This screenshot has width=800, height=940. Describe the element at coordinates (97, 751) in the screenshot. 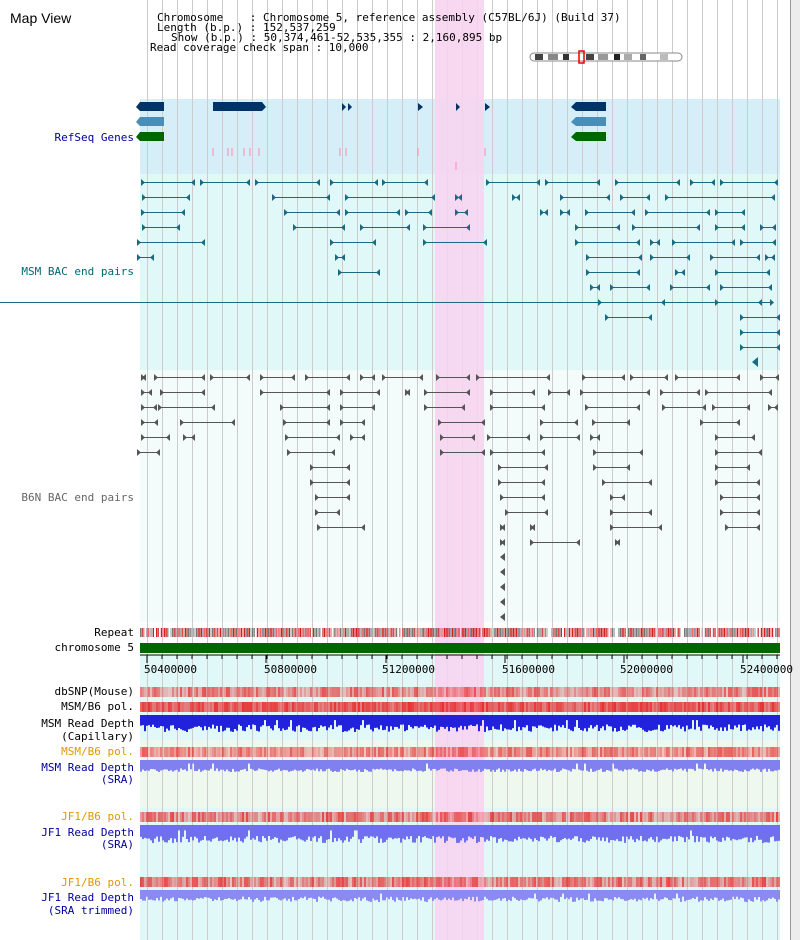

I see `track-label-msm-pol-sra: MSM/B6 pol.` at that location.